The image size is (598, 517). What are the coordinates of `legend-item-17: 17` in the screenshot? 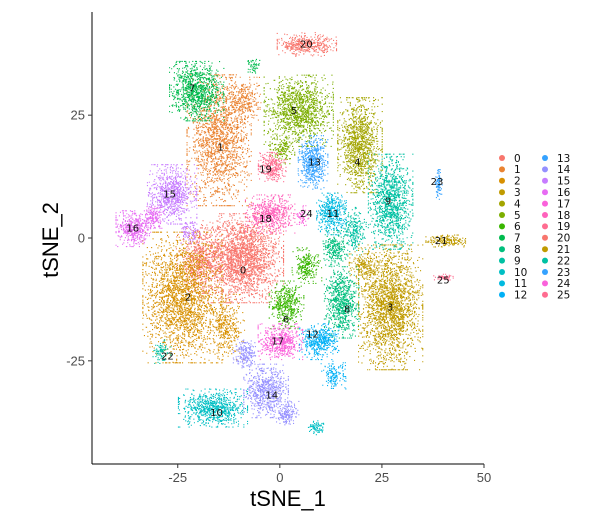 It's located at (556, 204).